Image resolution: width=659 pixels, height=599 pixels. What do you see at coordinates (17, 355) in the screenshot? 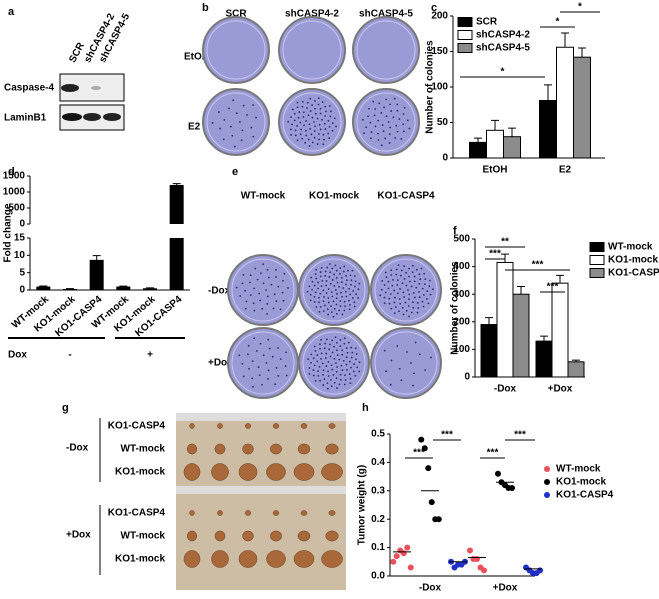
I see `x-group-title: Dox` at bounding box center [17, 355].